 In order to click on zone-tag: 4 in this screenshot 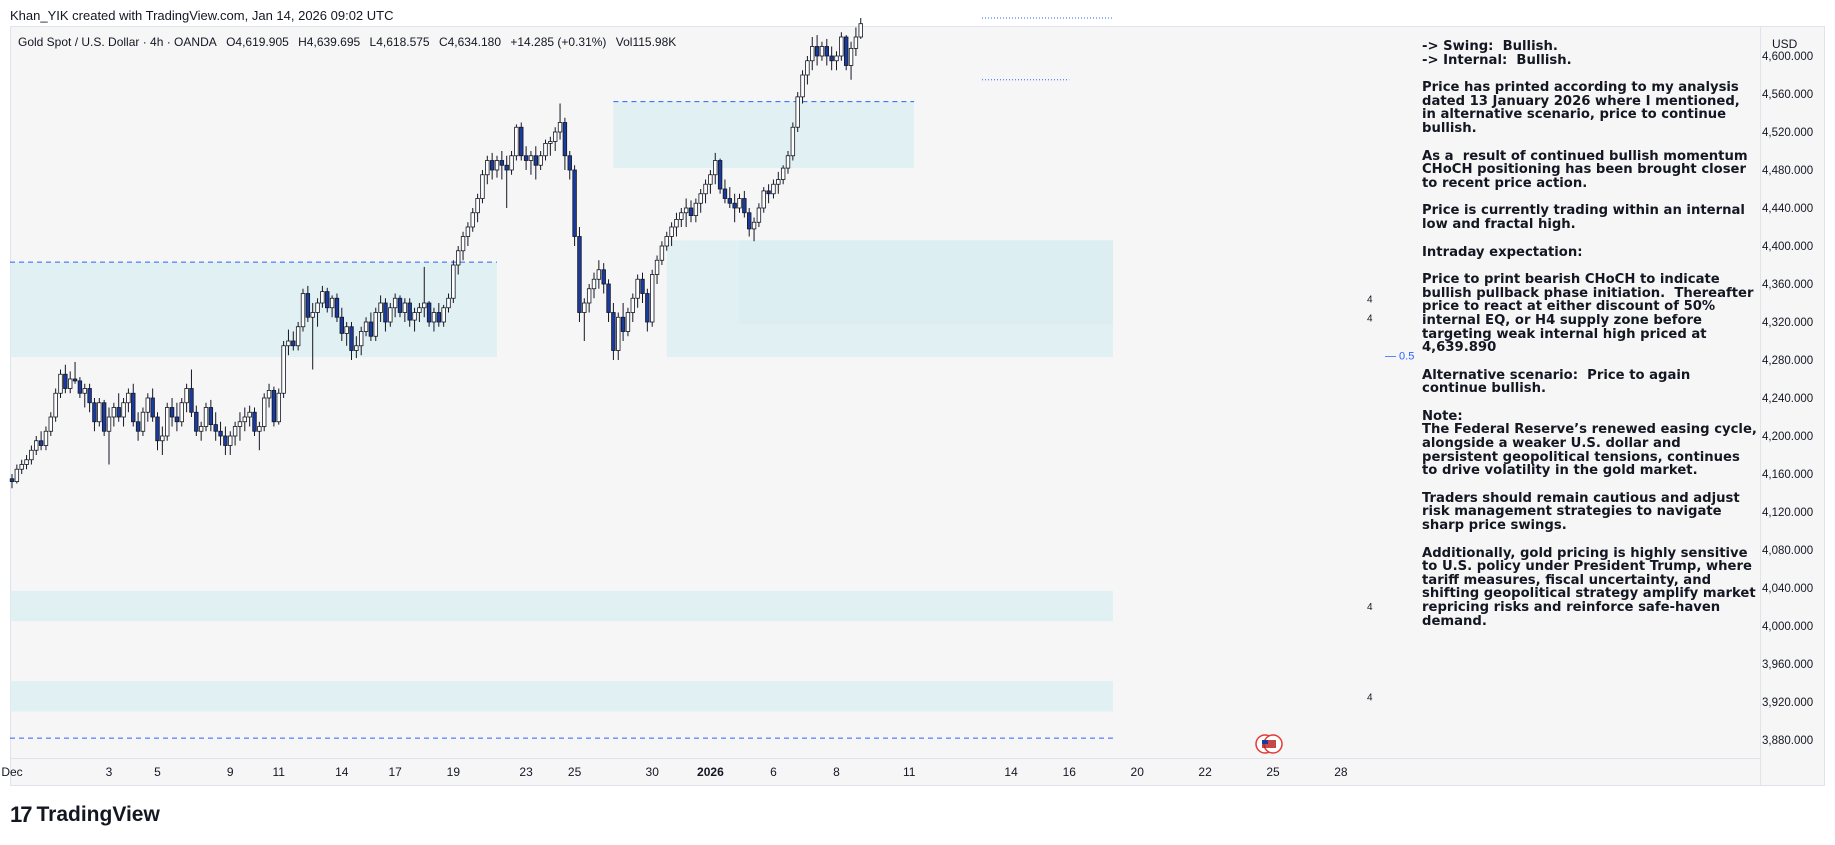, I will do `click(1370, 299)`.